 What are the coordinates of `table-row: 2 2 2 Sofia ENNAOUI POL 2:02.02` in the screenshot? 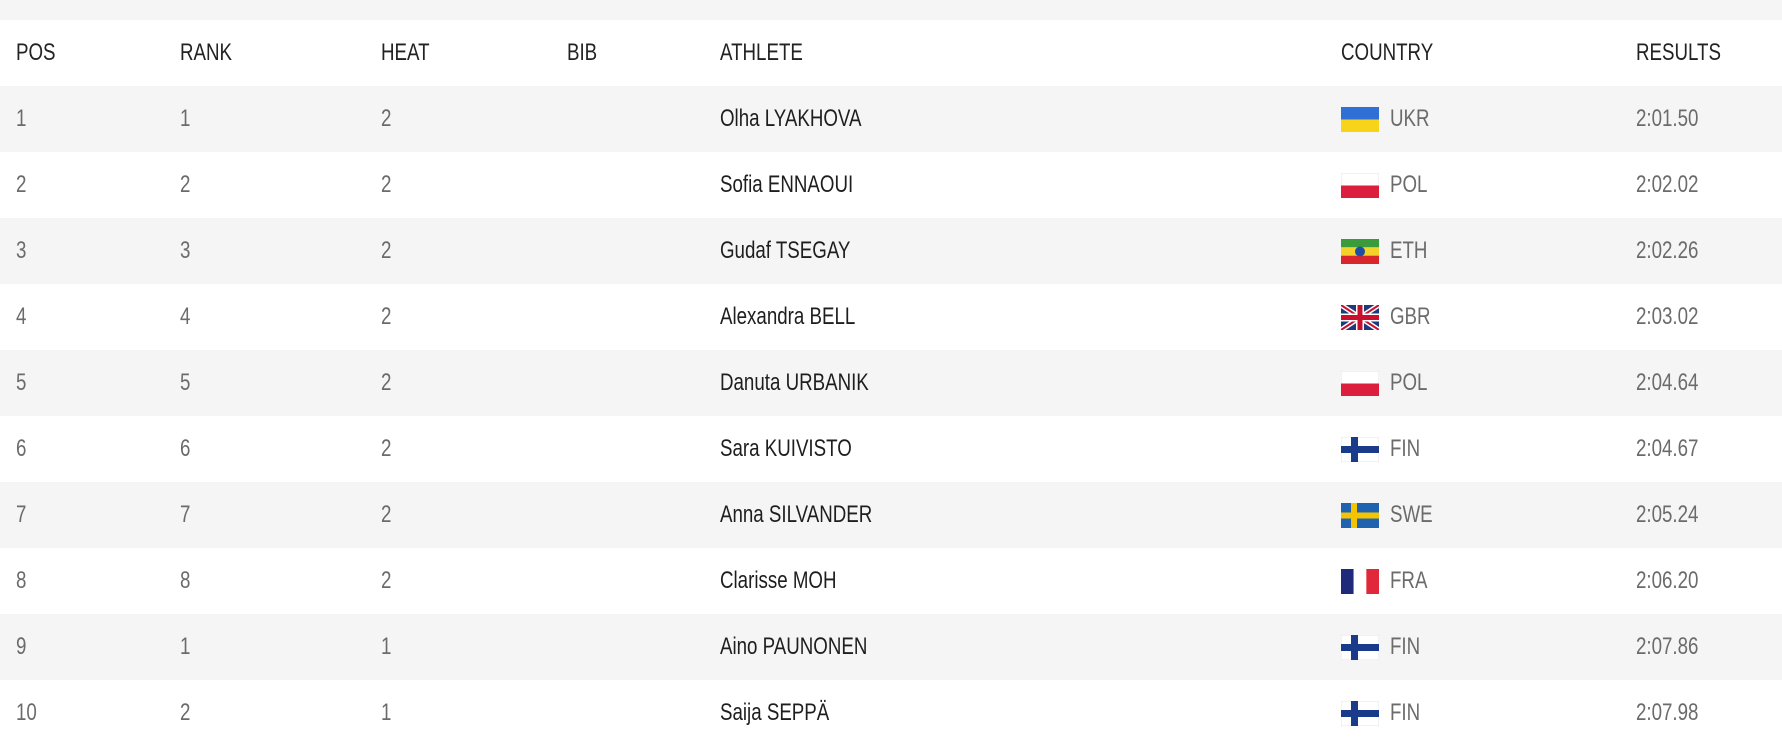 It's located at (891, 185).